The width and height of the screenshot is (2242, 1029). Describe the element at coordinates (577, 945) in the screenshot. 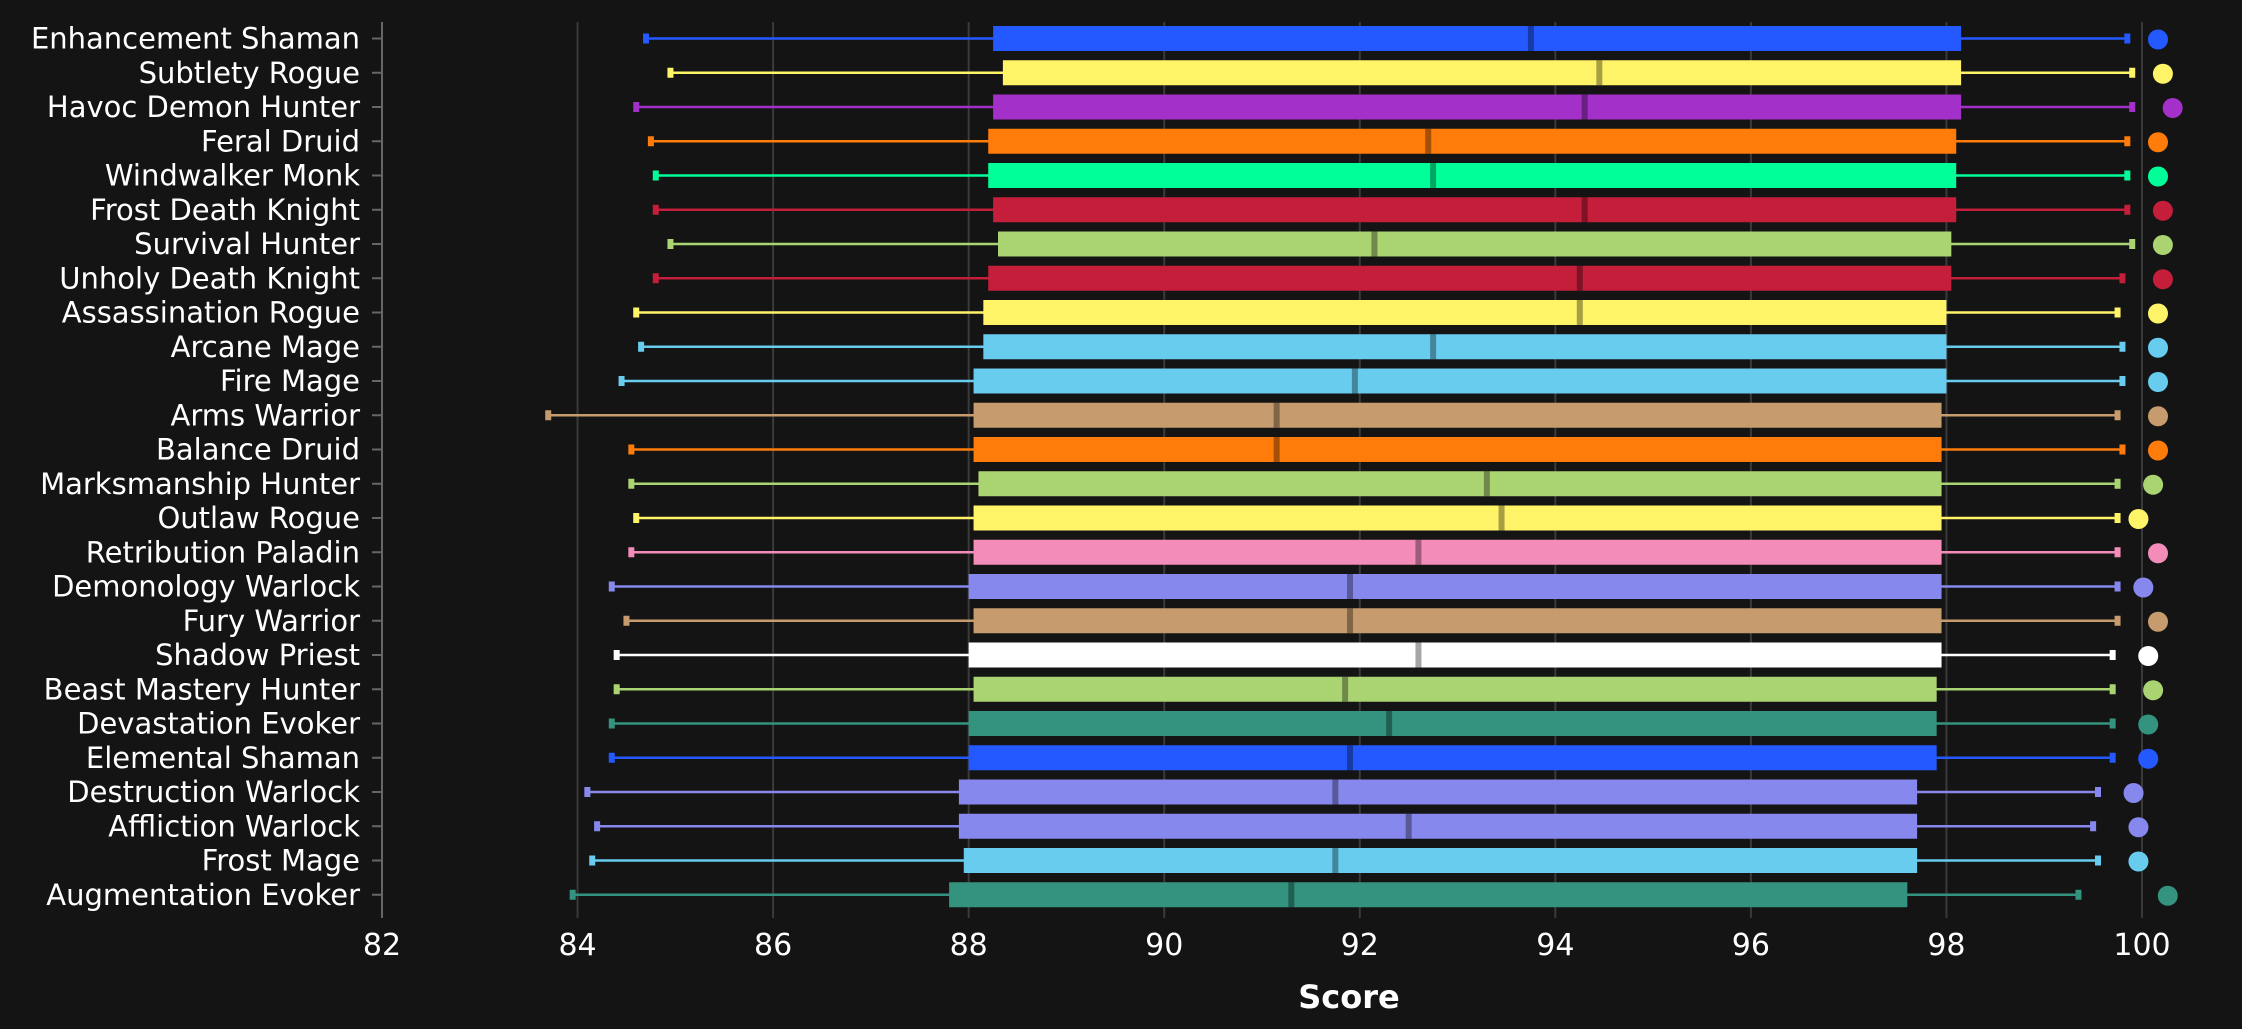

I see `x-tick-label: 84` at that location.